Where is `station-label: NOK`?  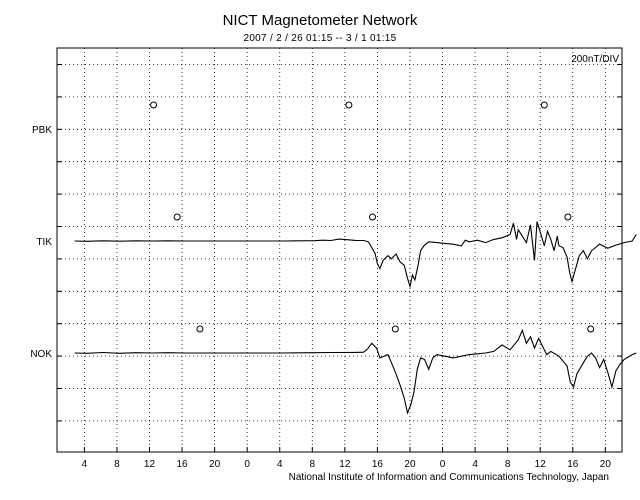 station-label: NOK is located at coordinates (41, 354).